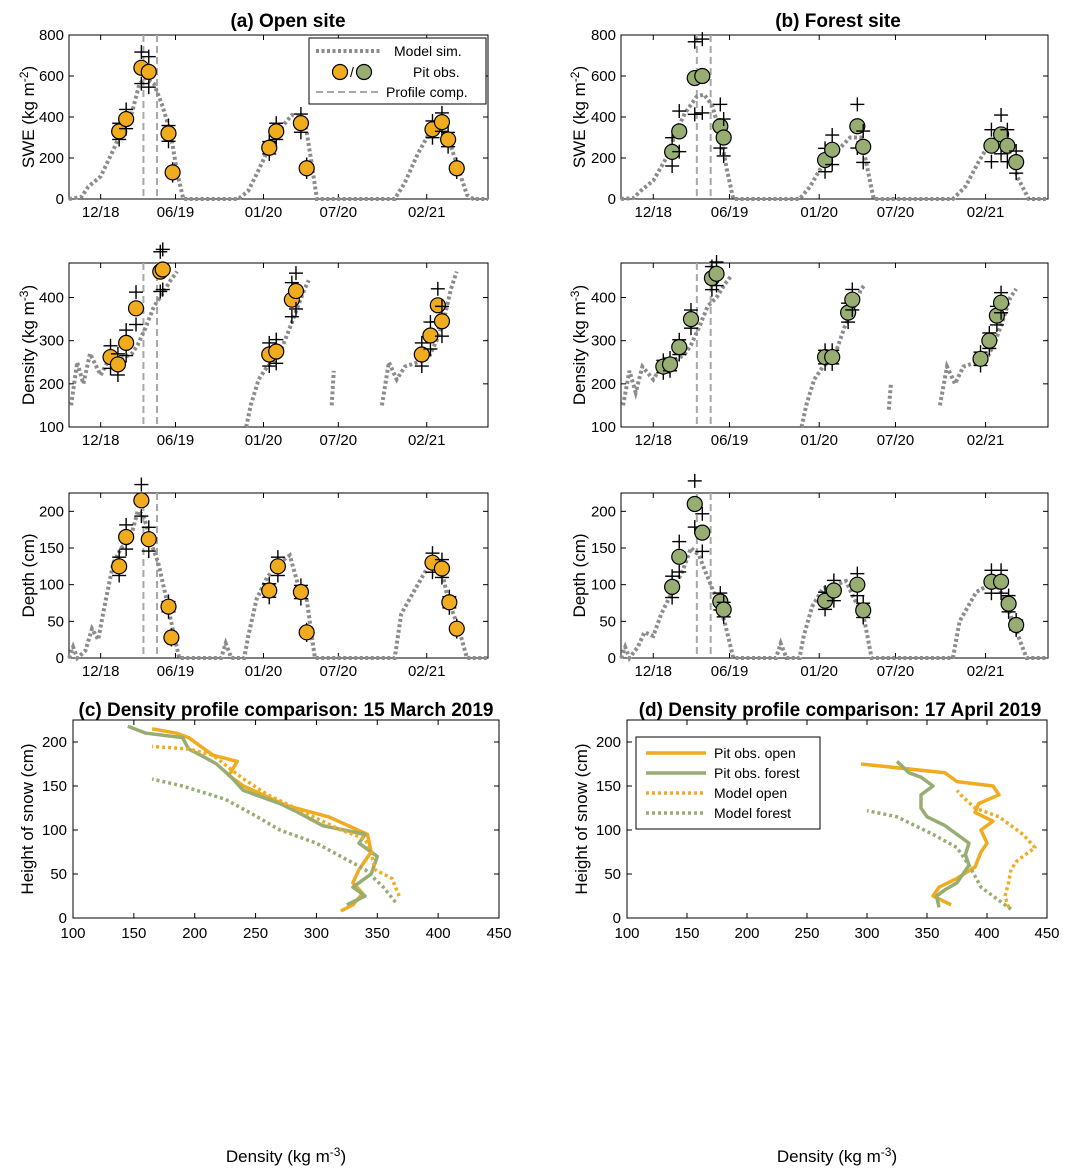 The width and height of the screenshot is (1083, 1172). Describe the element at coordinates (578, 345) in the screenshot. I see `y-axis-label: Density (kg m-3)` at that location.